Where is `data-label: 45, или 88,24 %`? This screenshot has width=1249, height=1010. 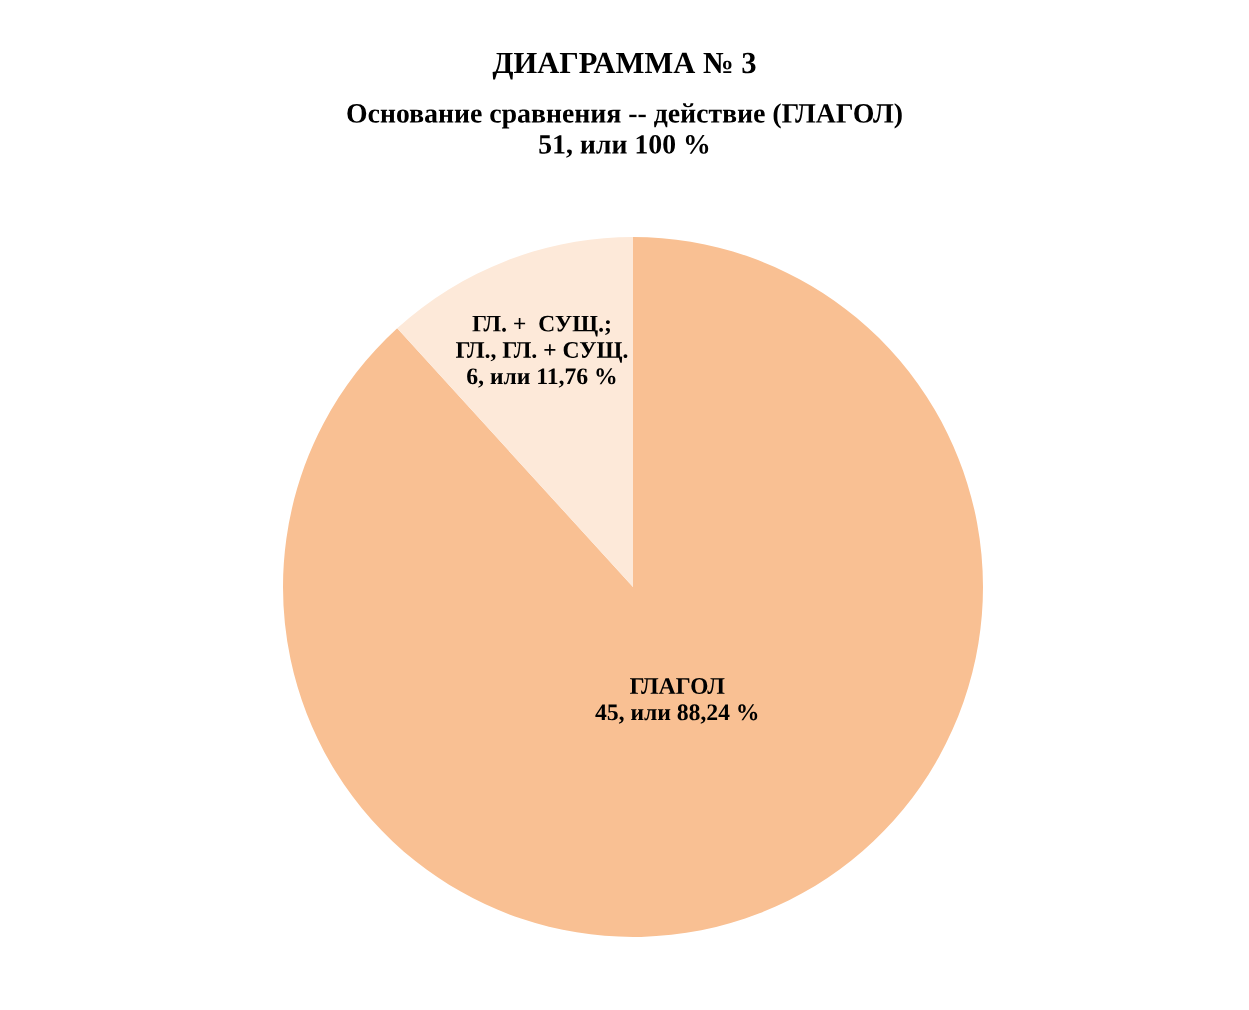
data-label: 45, или 88,24 % is located at coordinates (676, 714).